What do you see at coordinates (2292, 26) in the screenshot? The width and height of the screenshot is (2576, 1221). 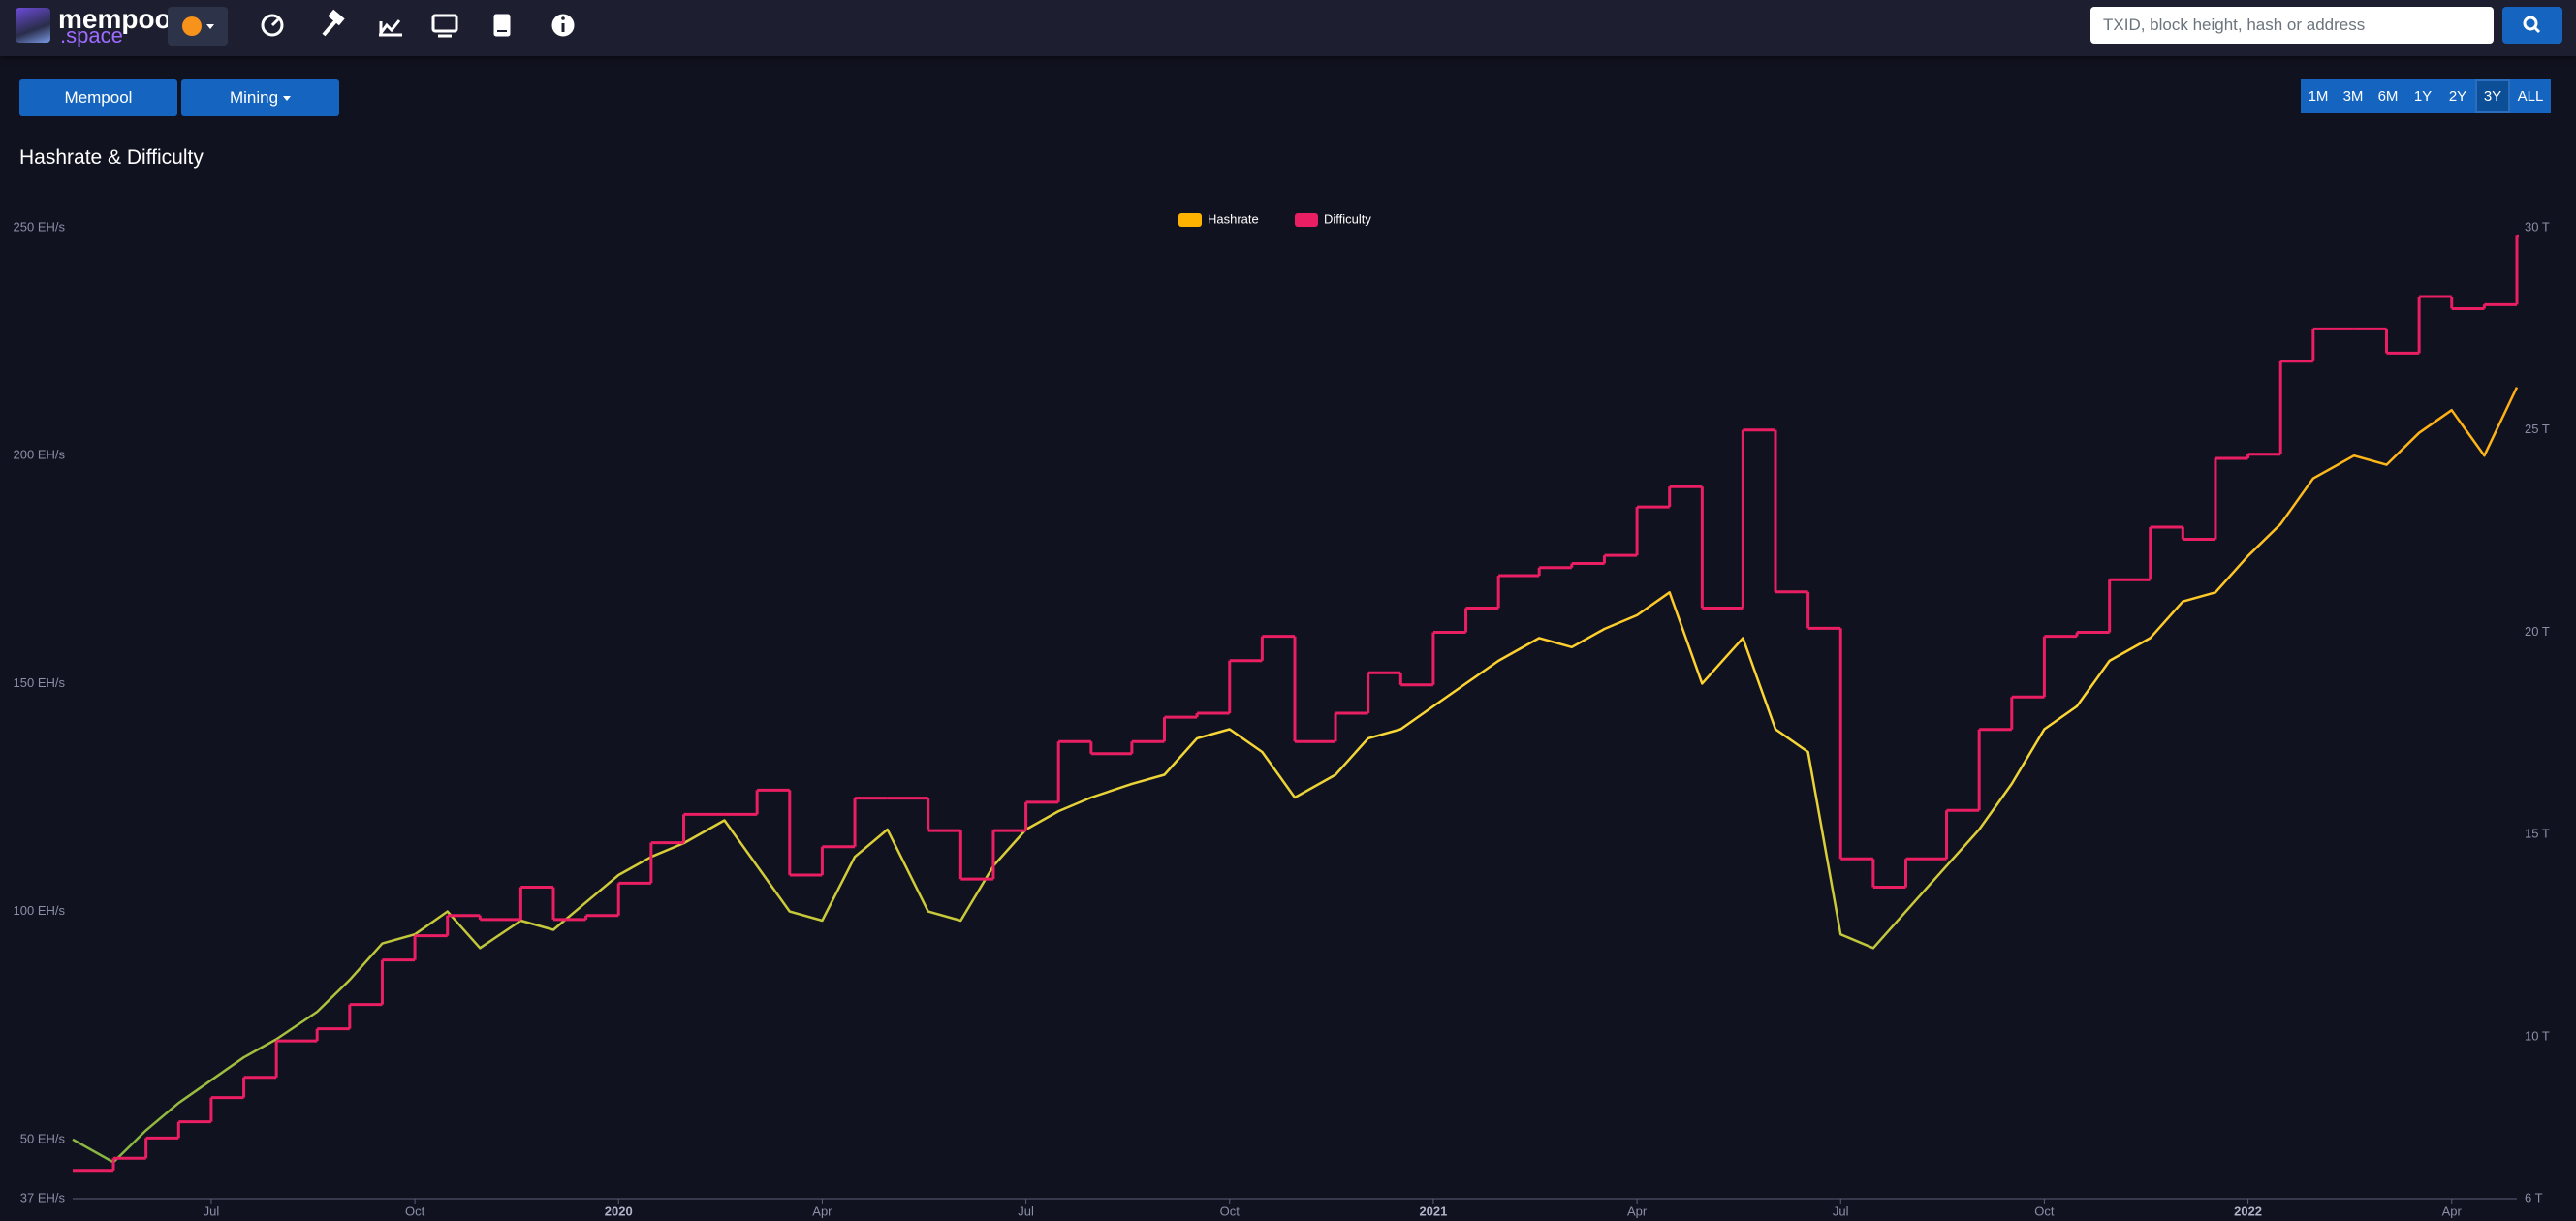 I see `search-input: TXID, block height, hash or address` at bounding box center [2292, 26].